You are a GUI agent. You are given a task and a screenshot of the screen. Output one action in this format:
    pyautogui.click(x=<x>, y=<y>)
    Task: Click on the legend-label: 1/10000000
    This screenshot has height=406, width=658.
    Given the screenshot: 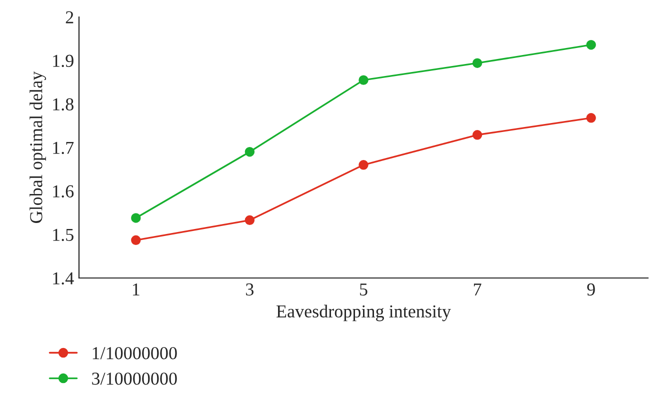 What is the action you would take?
    pyautogui.click(x=134, y=353)
    